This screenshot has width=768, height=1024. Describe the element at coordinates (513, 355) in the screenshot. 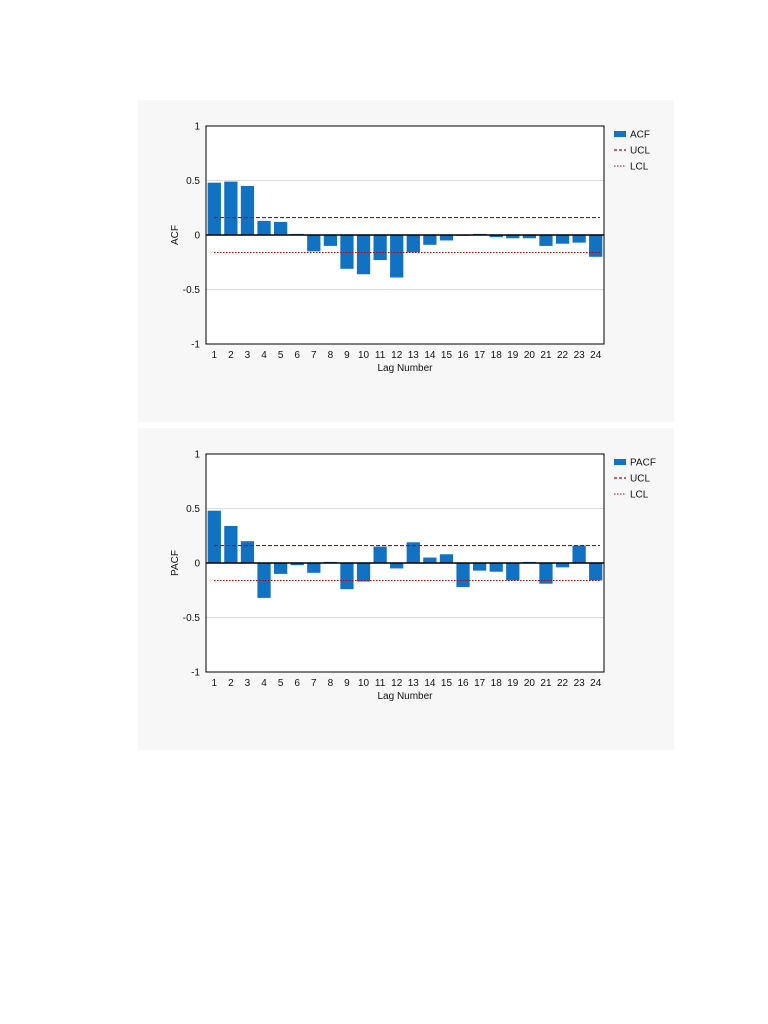

I see `acf-x-tick-label: 19` at that location.